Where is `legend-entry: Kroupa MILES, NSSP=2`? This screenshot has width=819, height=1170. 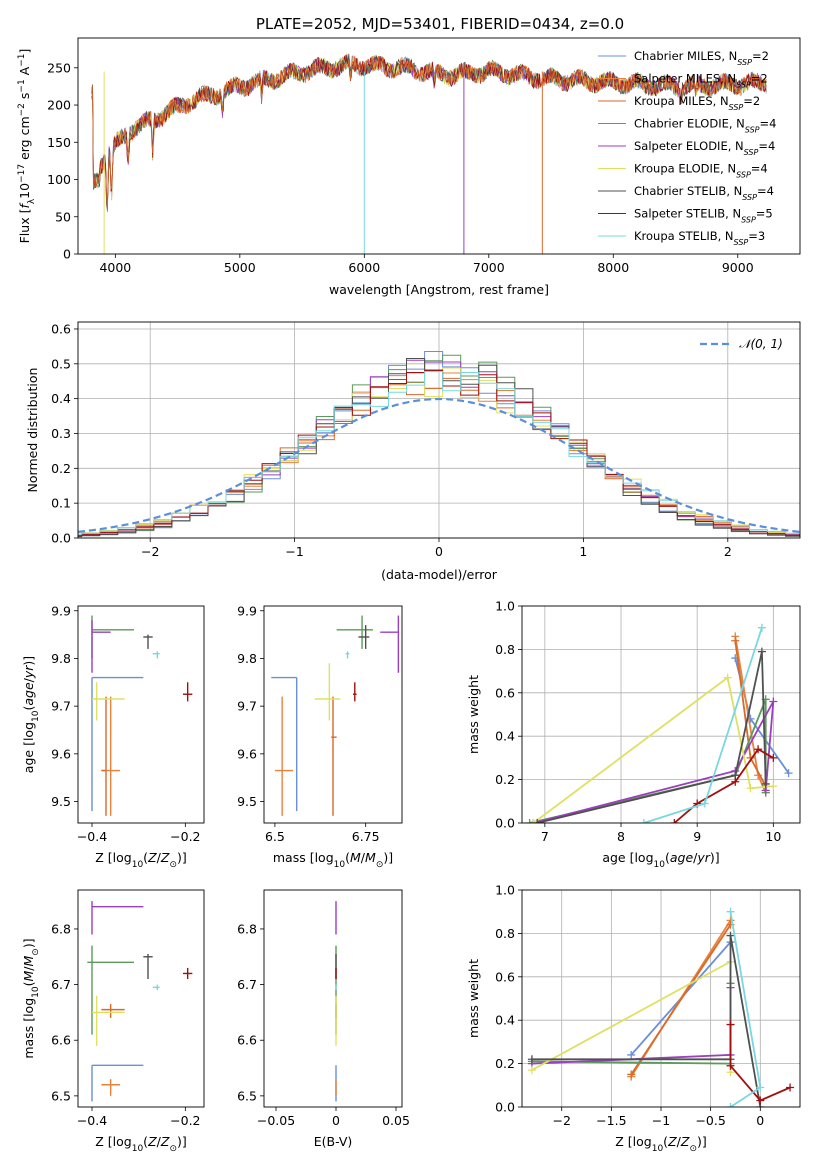 legend-entry: Kroupa MILES, NSSP=2 is located at coordinates (697, 103).